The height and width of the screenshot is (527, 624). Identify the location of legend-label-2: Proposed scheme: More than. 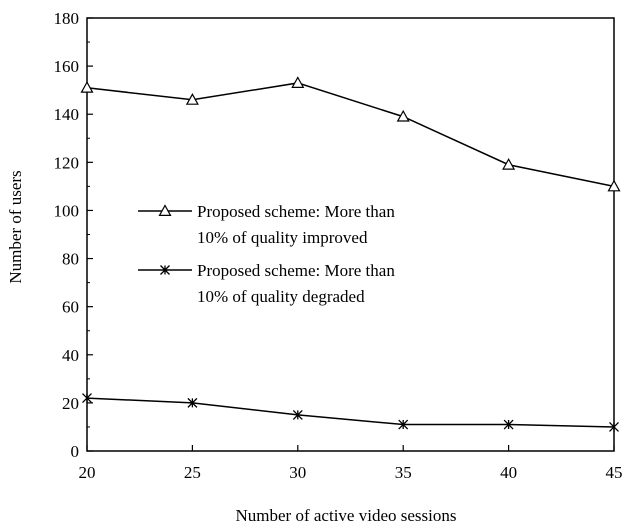
(296, 270).